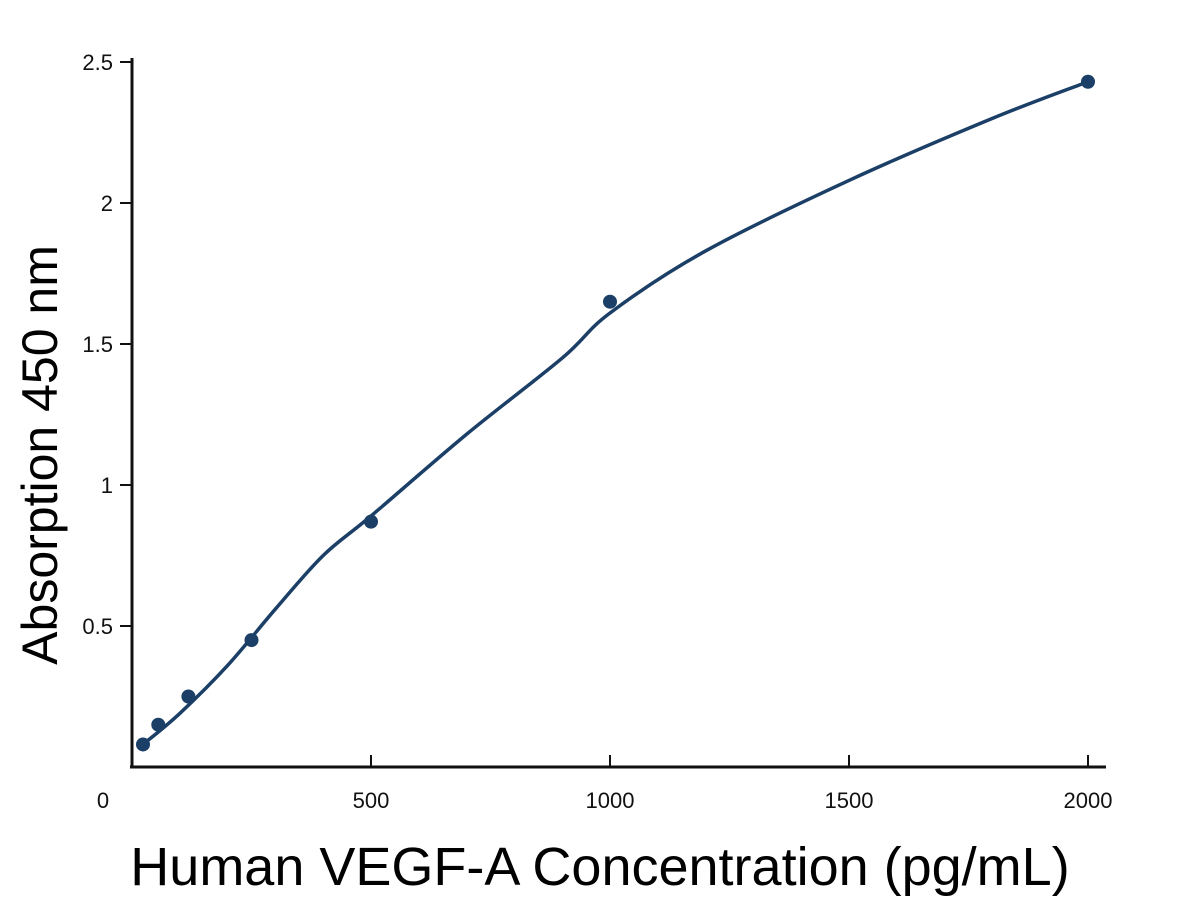  Describe the element at coordinates (107, 203) in the screenshot. I see `y-tick-label: 2` at that location.